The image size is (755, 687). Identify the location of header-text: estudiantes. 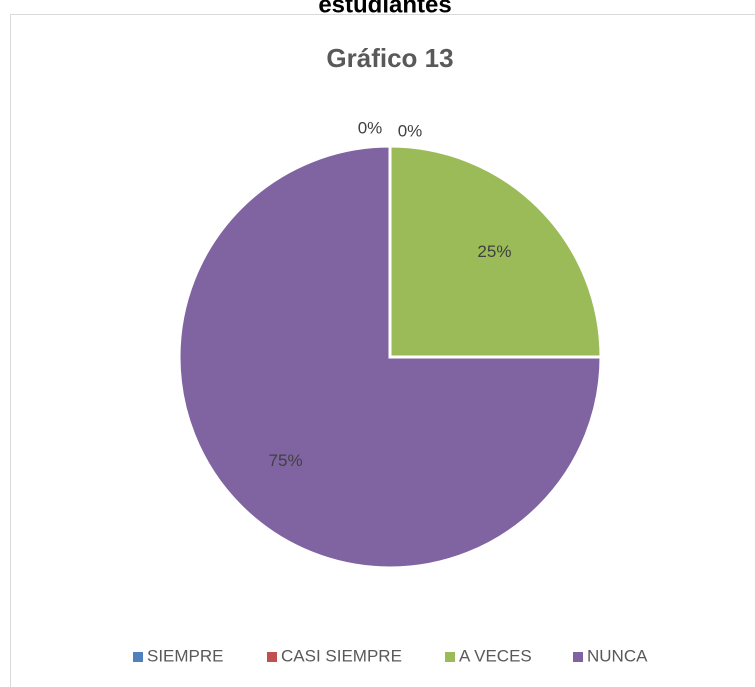
(384, 9).